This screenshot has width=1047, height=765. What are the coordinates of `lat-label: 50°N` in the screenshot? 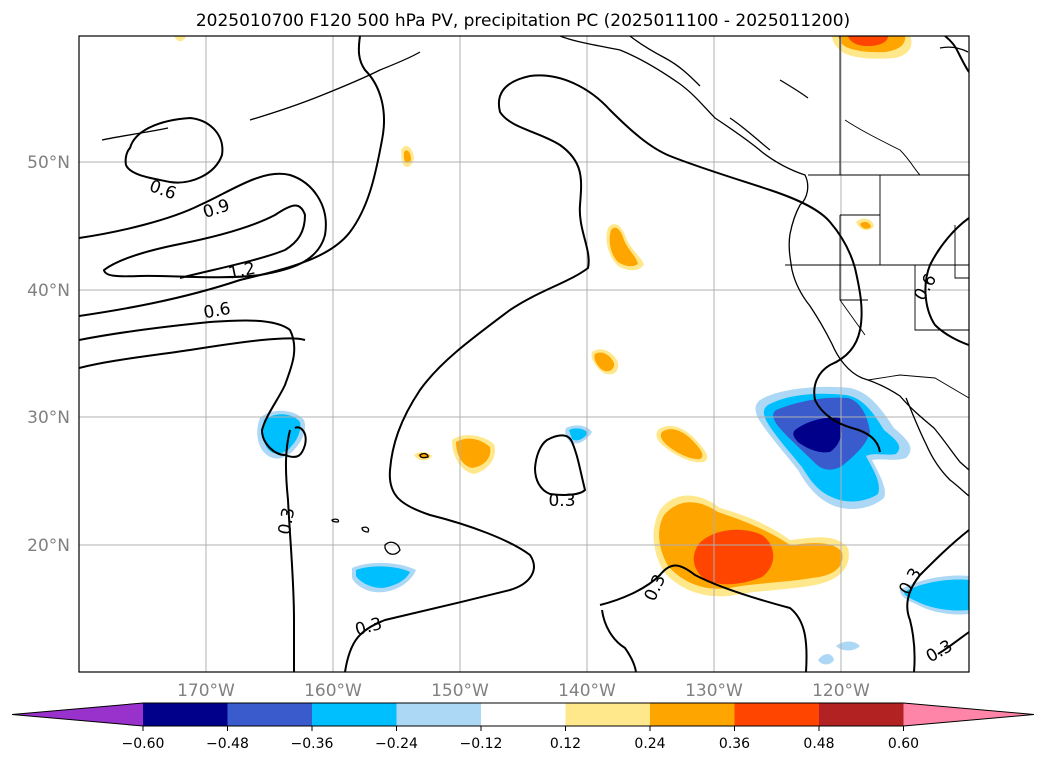 It's located at (48, 163).